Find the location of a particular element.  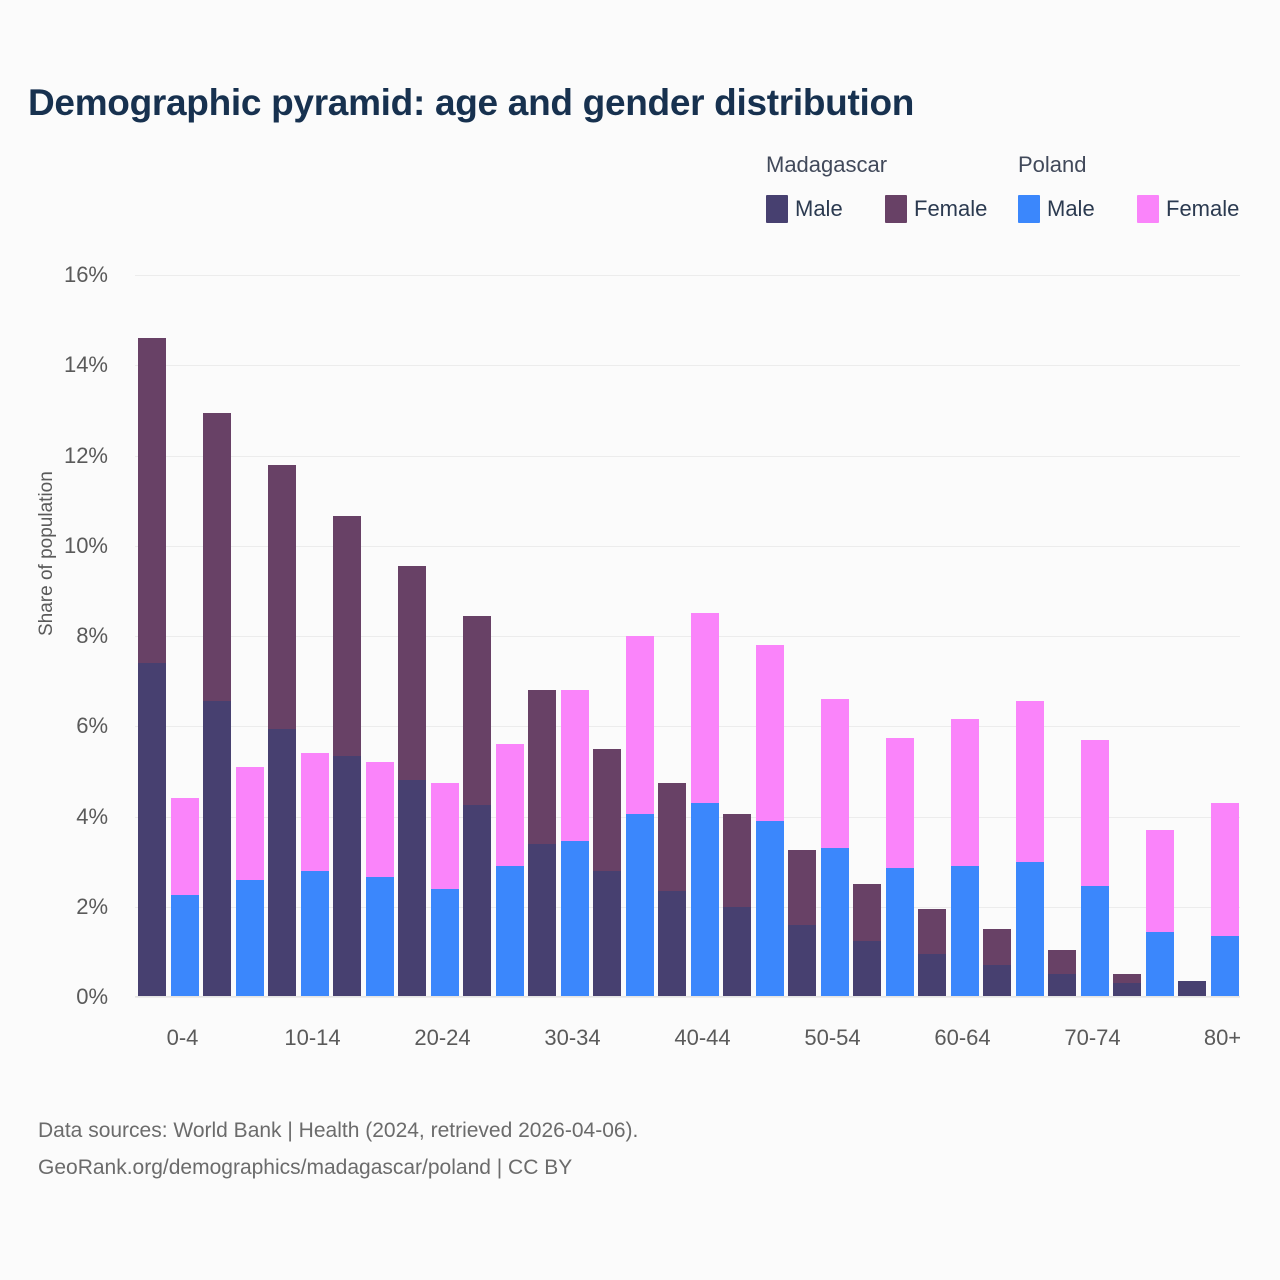

legend-item-poland-female: Female is located at coordinates (1188, 209).